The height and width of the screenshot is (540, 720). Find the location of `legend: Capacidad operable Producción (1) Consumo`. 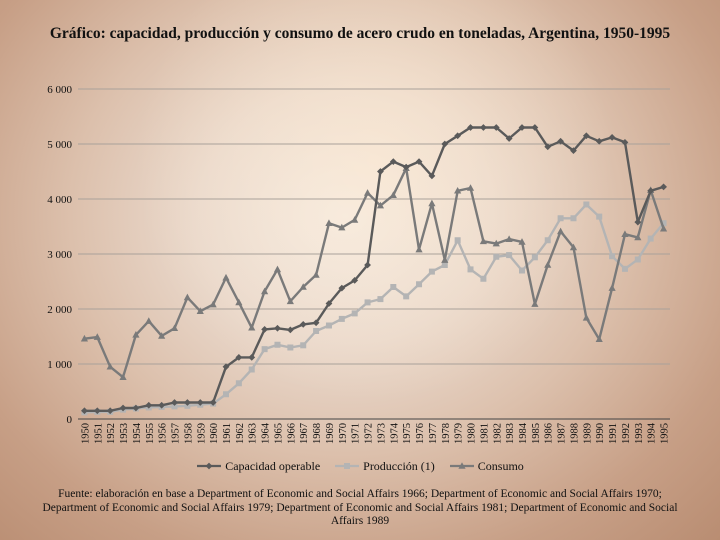

legend: Capacidad operable Producción (1) Consumo is located at coordinates (360, 466).